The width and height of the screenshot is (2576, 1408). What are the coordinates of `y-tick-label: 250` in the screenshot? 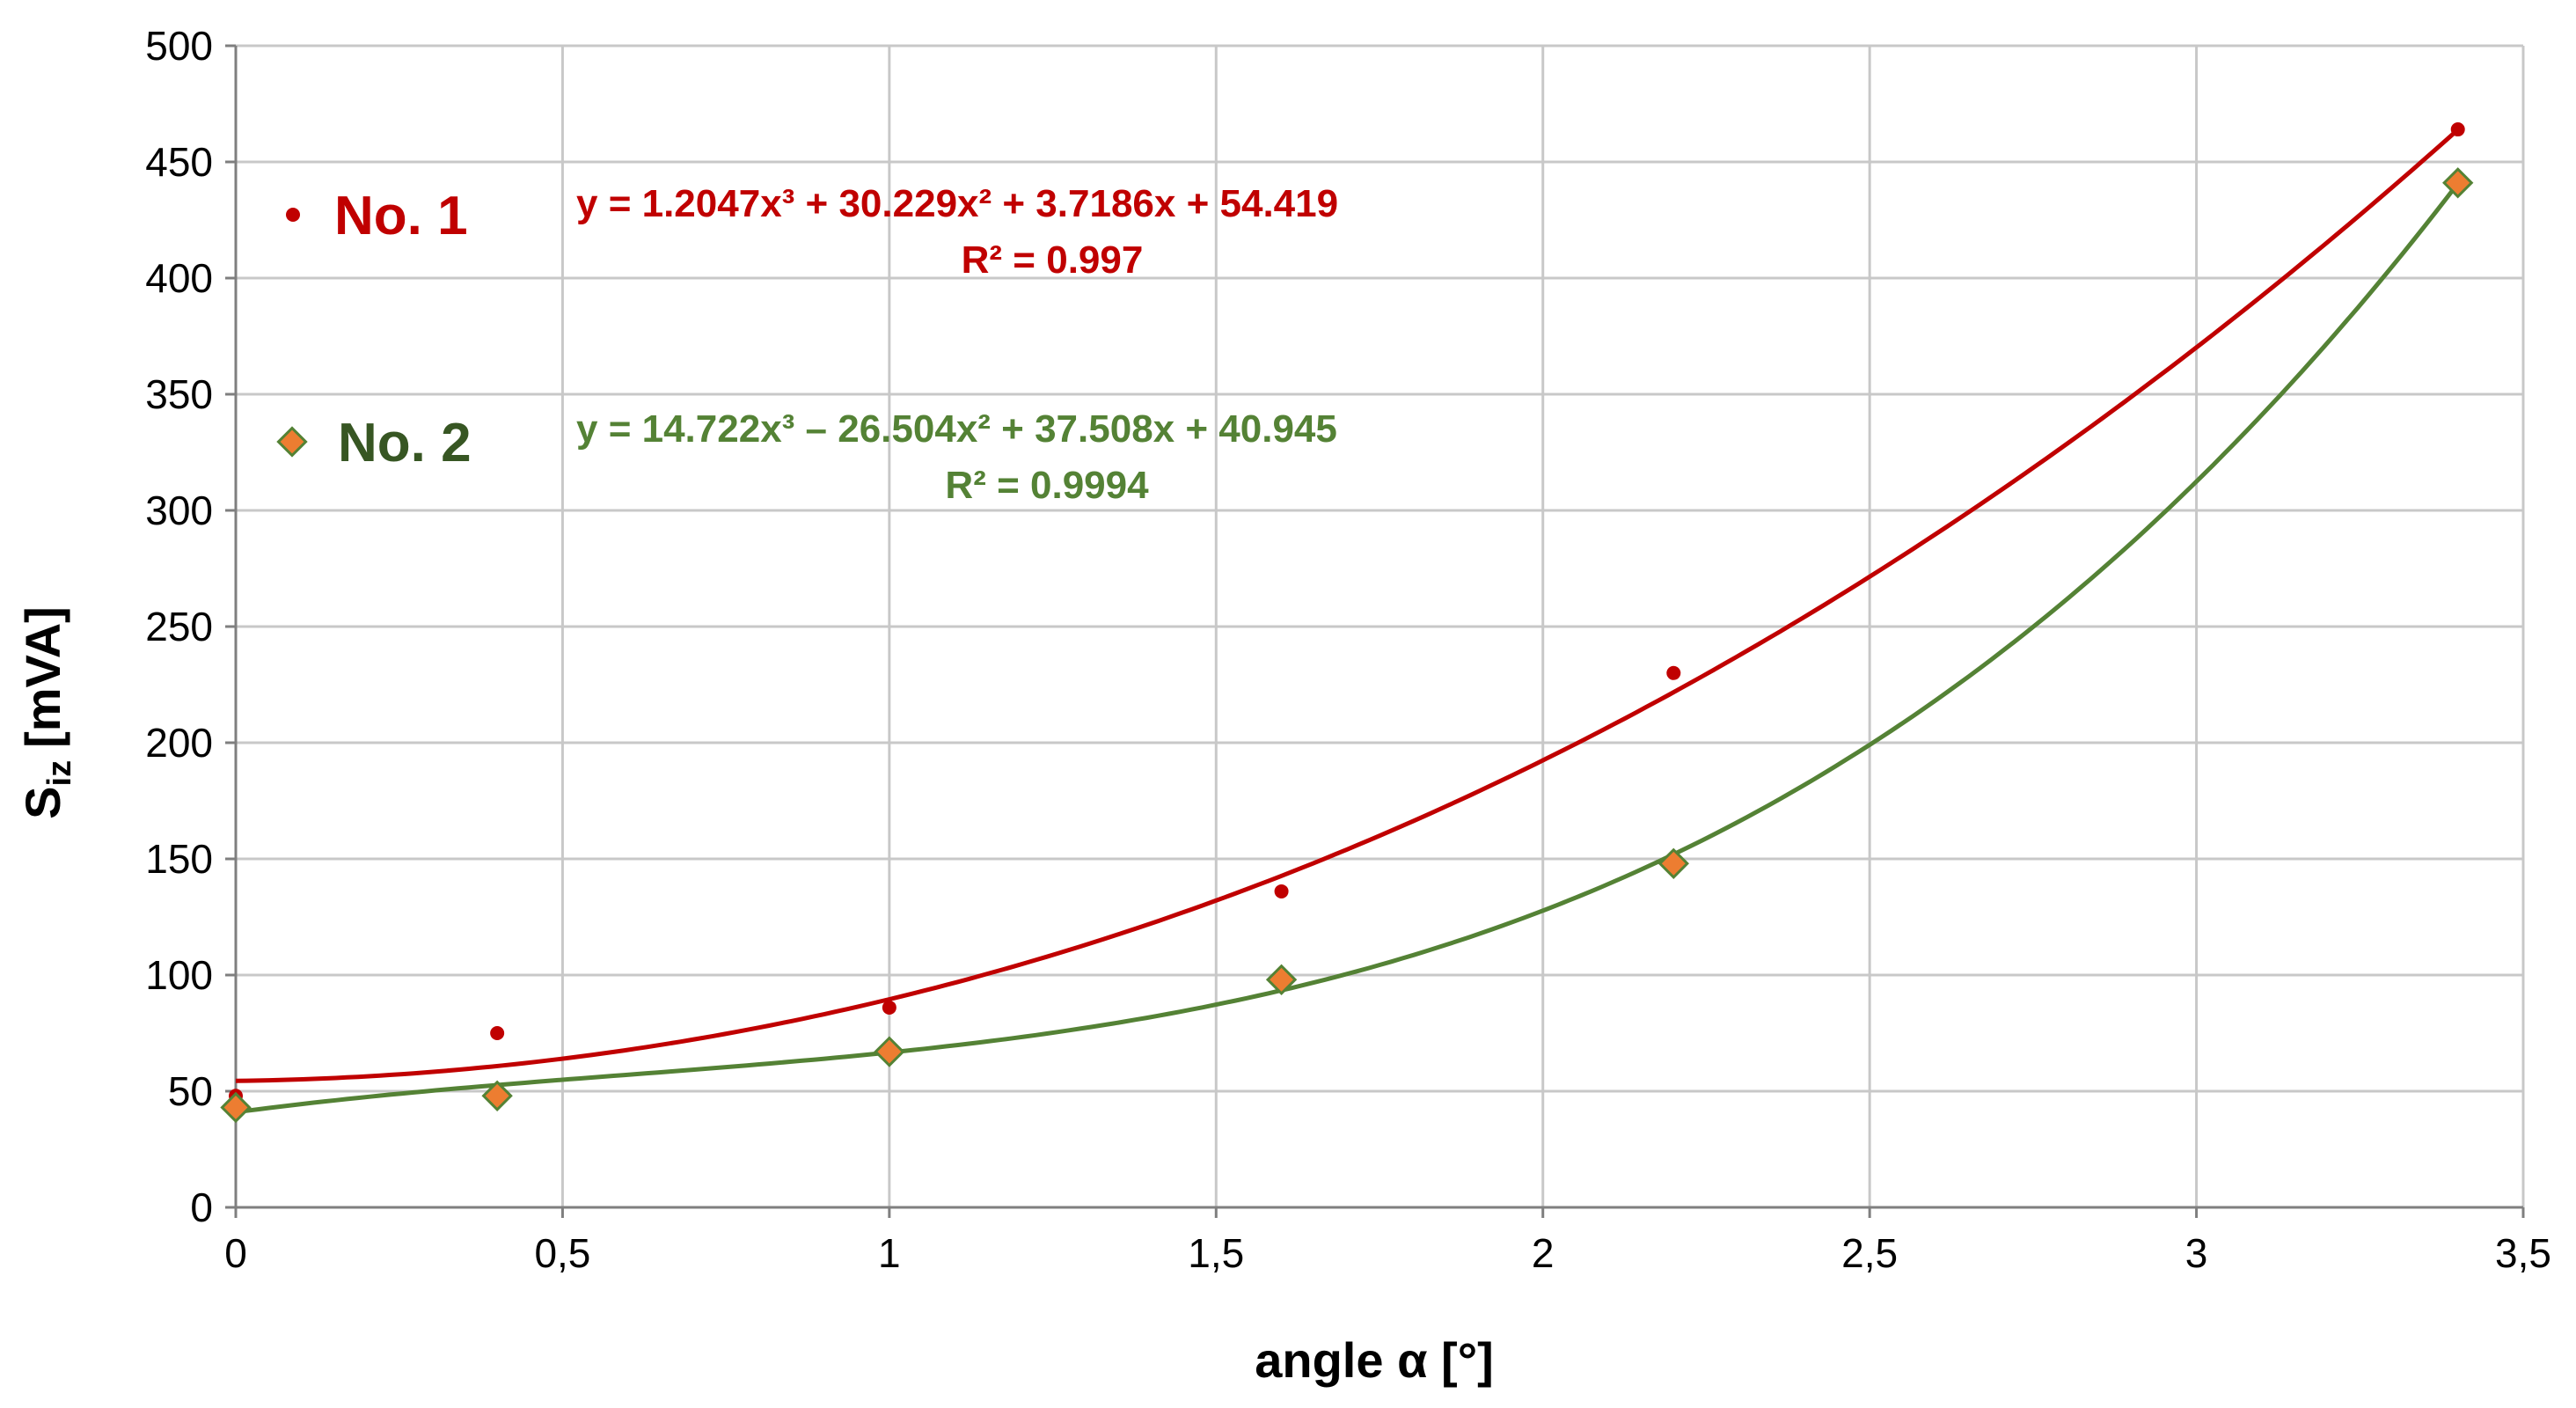 It's located at (179, 627).